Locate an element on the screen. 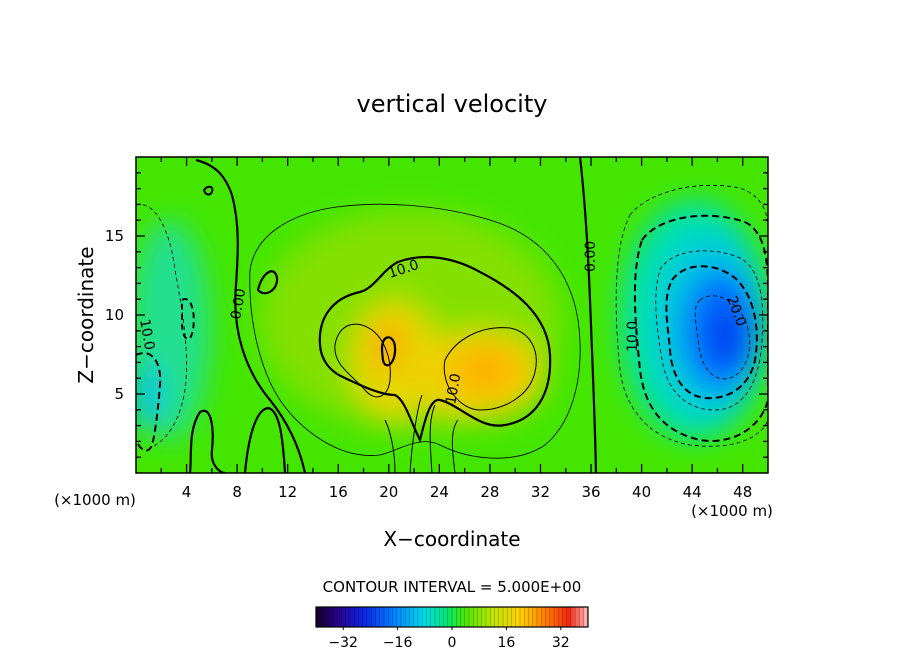  zero-contour-lower is located at coordinates (207, 441).